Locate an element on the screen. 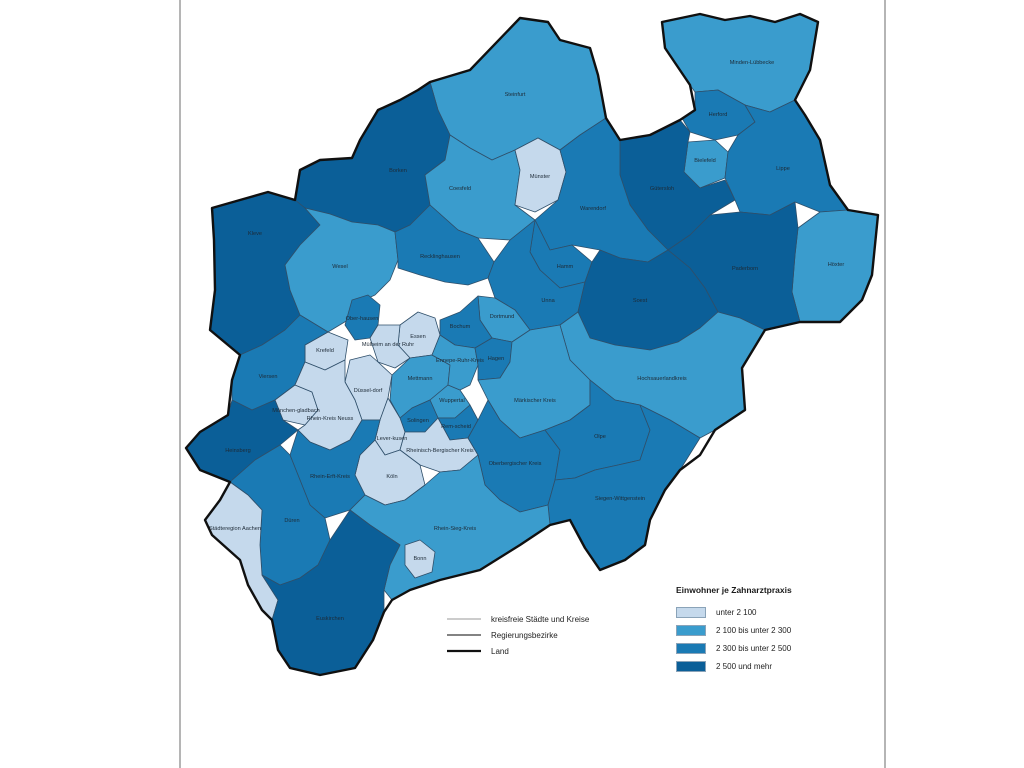 Image resolution: width=1024 pixels, height=768 pixels. region-label-koeln: Köln is located at coordinates (391, 477).